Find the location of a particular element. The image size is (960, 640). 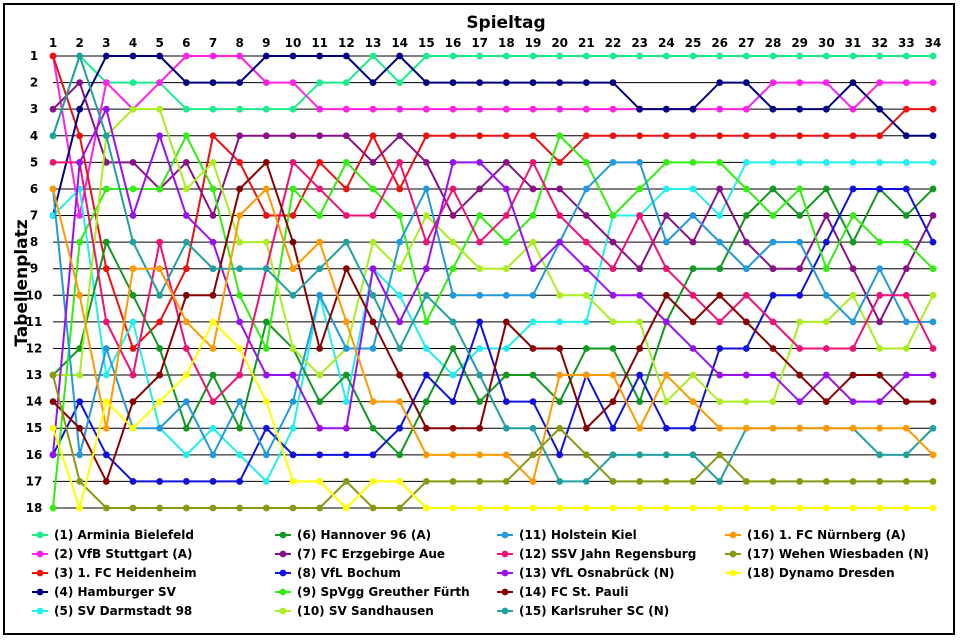

legend-label: (2) VfB Stuttgart (A) is located at coordinates (123, 554).